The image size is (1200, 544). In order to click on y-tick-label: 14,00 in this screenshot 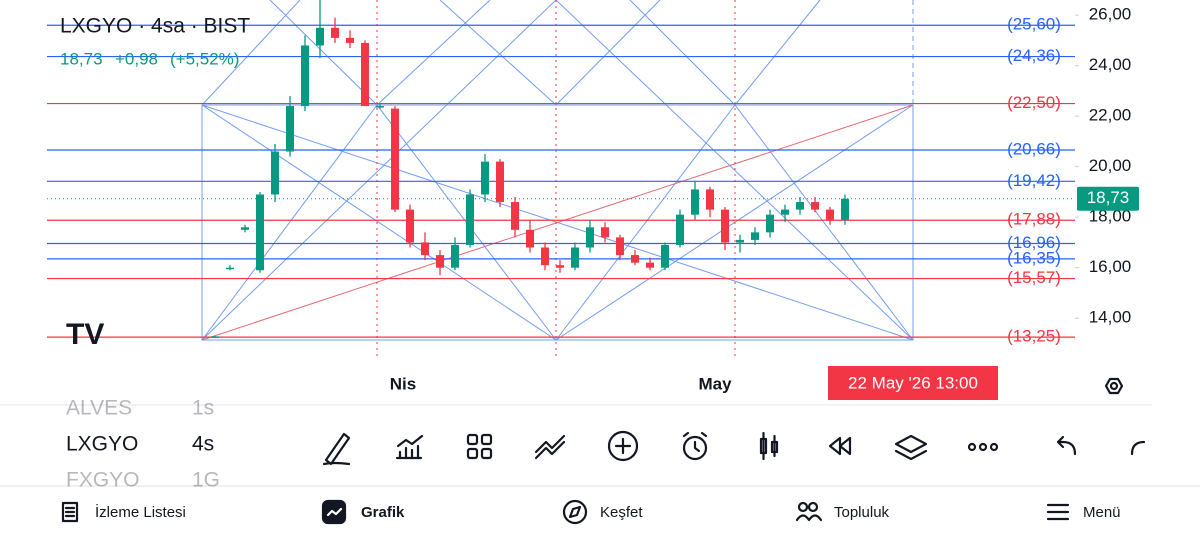, I will do `click(1110, 317)`.